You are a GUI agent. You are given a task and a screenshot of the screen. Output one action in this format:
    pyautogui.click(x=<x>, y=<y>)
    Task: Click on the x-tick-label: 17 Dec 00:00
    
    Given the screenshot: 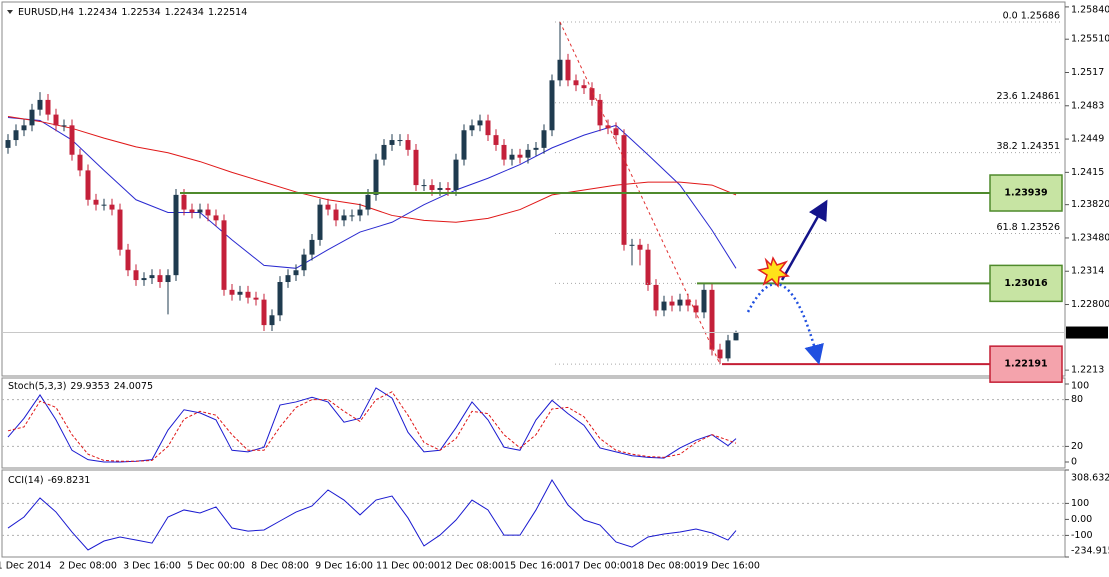 What is the action you would take?
    pyautogui.click(x=600, y=566)
    